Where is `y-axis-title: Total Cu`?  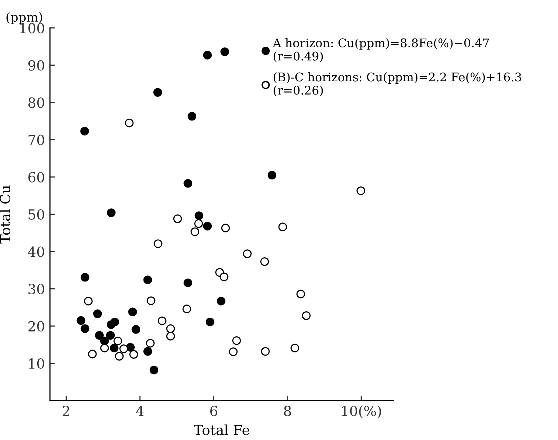
y-axis-title: Total Cu is located at coordinates (5, 215).